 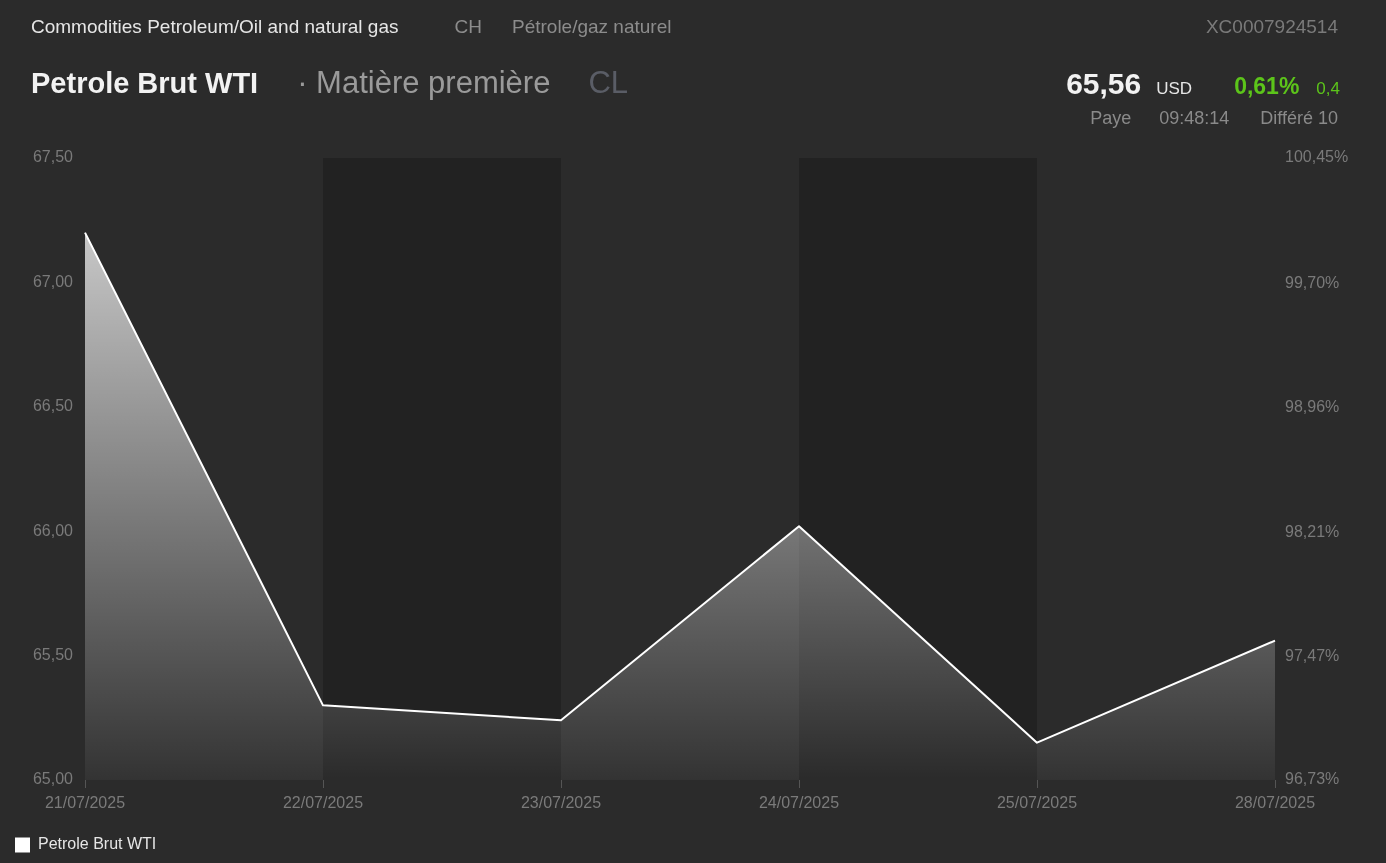 What do you see at coordinates (97, 844) in the screenshot?
I see `legend-label: Petrole Brut WTI` at bounding box center [97, 844].